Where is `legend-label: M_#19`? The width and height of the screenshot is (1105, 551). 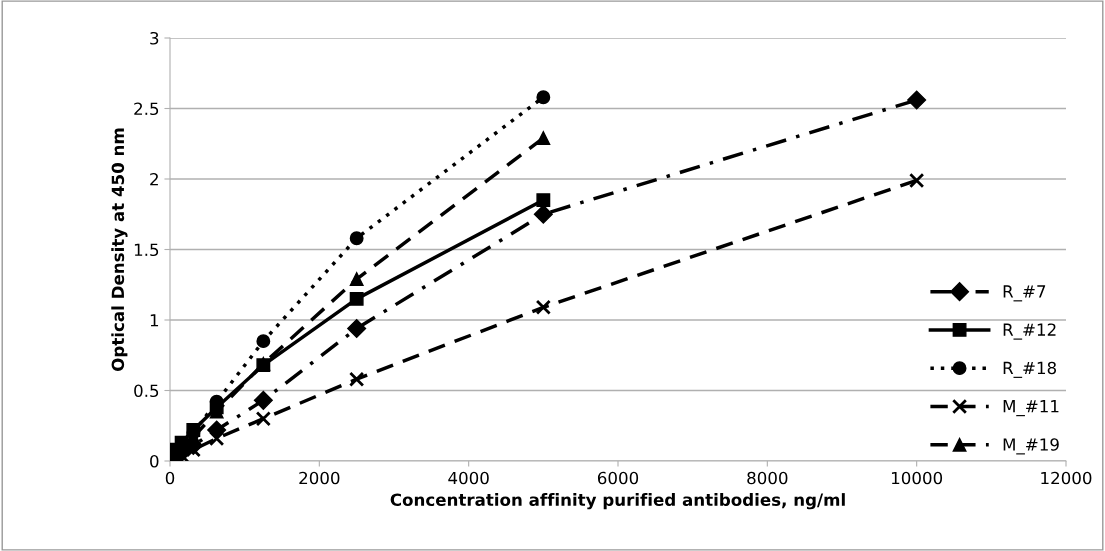 legend-label: M_#19 is located at coordinates (1031, 446).